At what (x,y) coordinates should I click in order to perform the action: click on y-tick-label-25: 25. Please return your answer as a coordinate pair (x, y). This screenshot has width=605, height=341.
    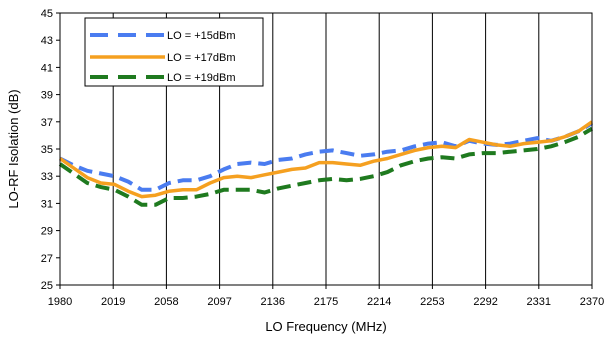
    Looking at the image, I should click on (47, 286).